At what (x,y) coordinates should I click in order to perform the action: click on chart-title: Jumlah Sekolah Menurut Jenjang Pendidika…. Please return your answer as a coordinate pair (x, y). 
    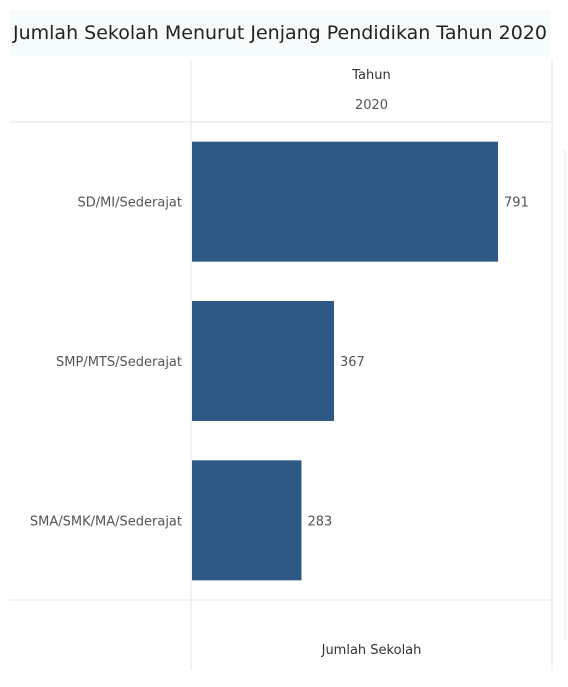
    Looking at the image, I should click on (280, 33).